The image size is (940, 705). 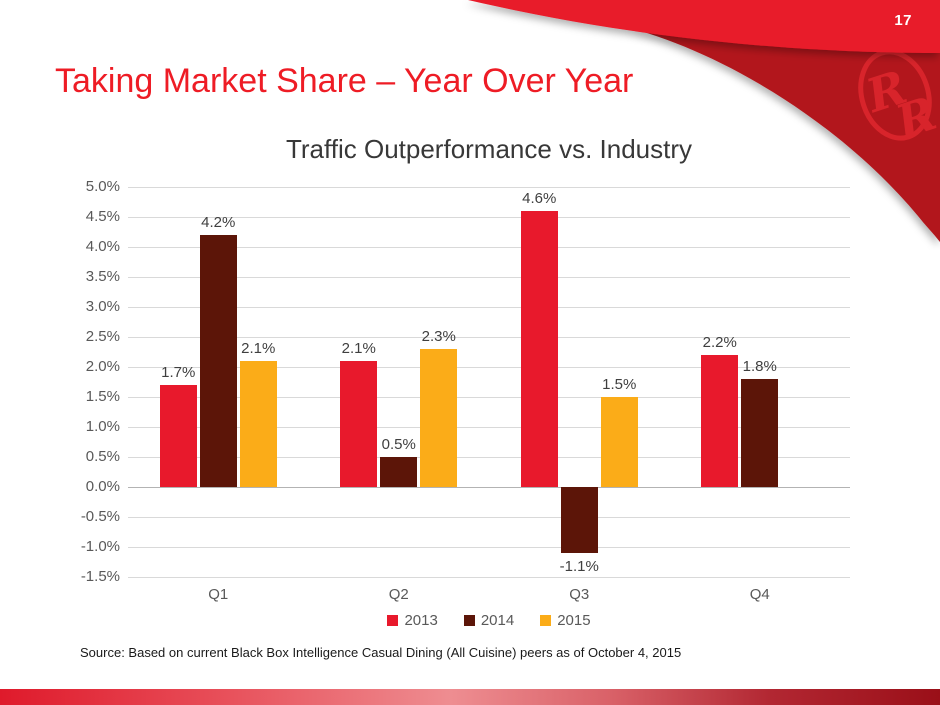 What do you see at coordinates (899, 99) in the screenshot?
I see `red-robin-rr-logo-icon: R R` at bounding box center [899, 99].